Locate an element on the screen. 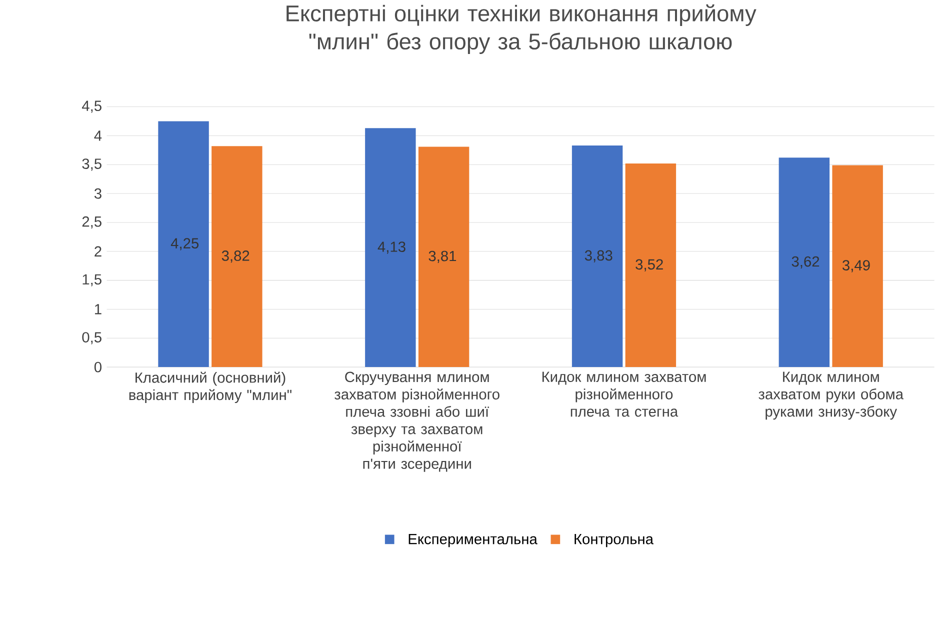 This screenshot has height=637, width=941. data-label: 3,62 is located at coordinates (806, 262).